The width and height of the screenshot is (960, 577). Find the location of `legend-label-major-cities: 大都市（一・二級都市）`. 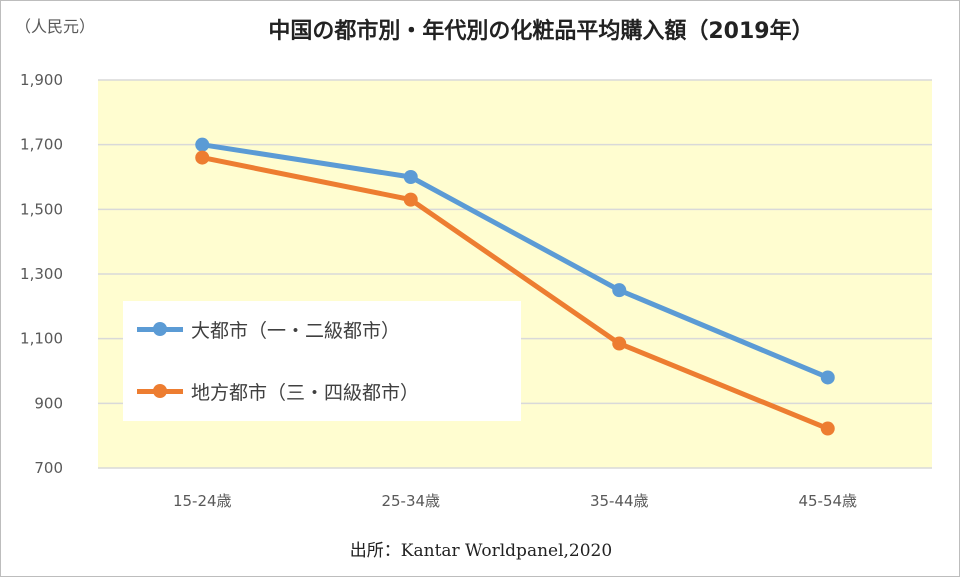

legend-label-major-cities: 大都市（一・二級都市） is located at coordinates (296, 330).